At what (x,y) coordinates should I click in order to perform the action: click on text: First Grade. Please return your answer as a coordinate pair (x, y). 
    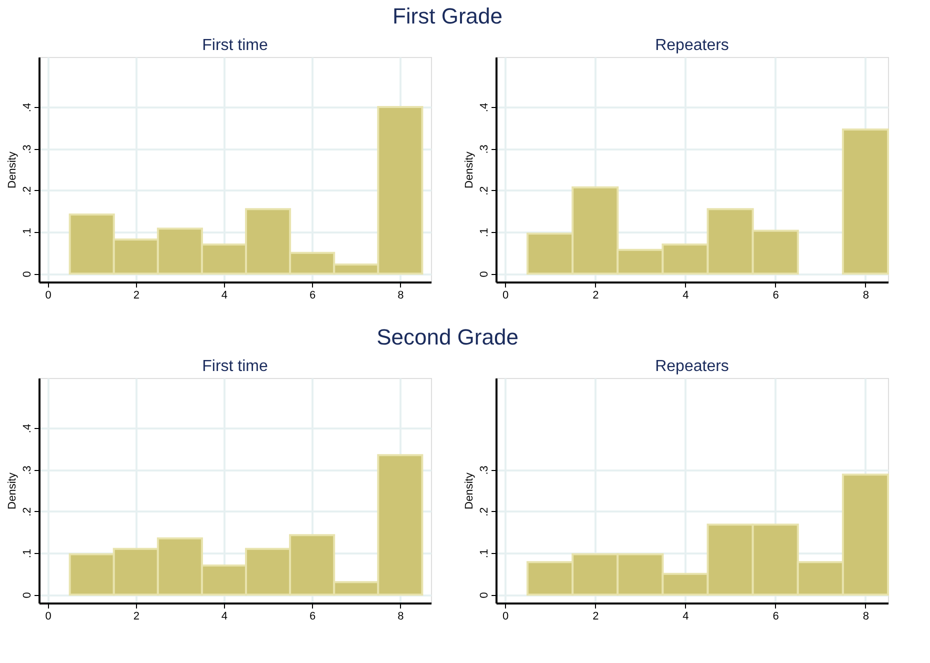
    Looking at the image, I should click on (447, 16).